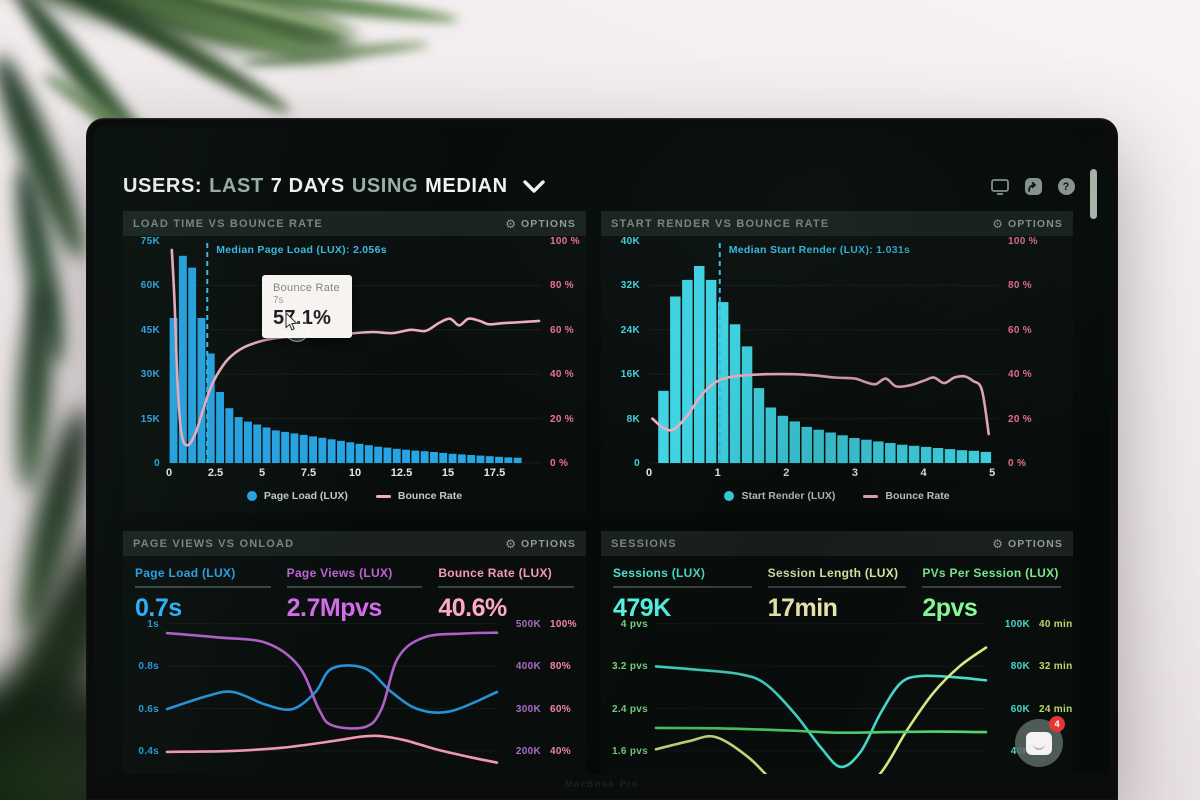  Describe the element at coordinates (802, 608) in the screenshot. I see `metric-value: 17min` at that location.